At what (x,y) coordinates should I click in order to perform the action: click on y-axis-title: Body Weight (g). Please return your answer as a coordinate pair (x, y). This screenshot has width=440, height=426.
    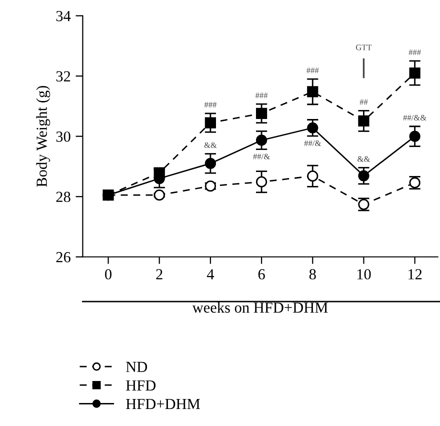
    Looking at the image, I should click on (43, 136).